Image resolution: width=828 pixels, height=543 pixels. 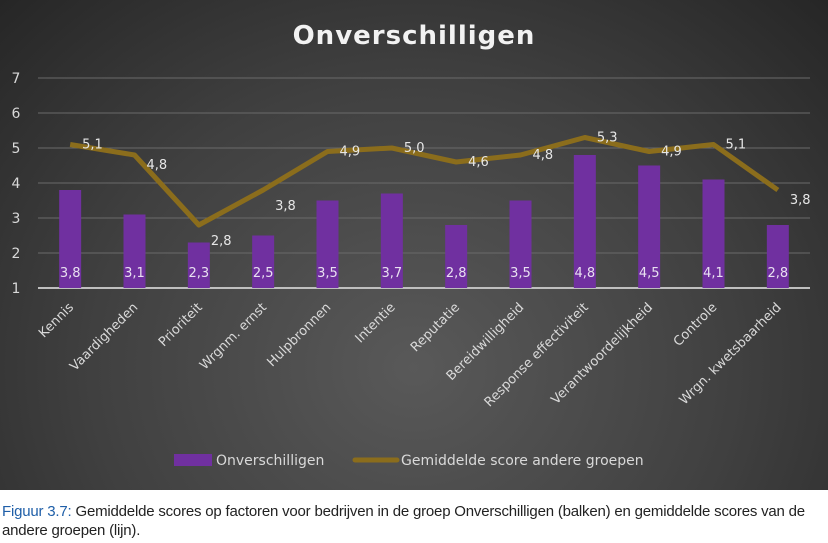 I want to click on legend-label-line: Gemiddelde score andere groepen, so click(x=522, y=461).